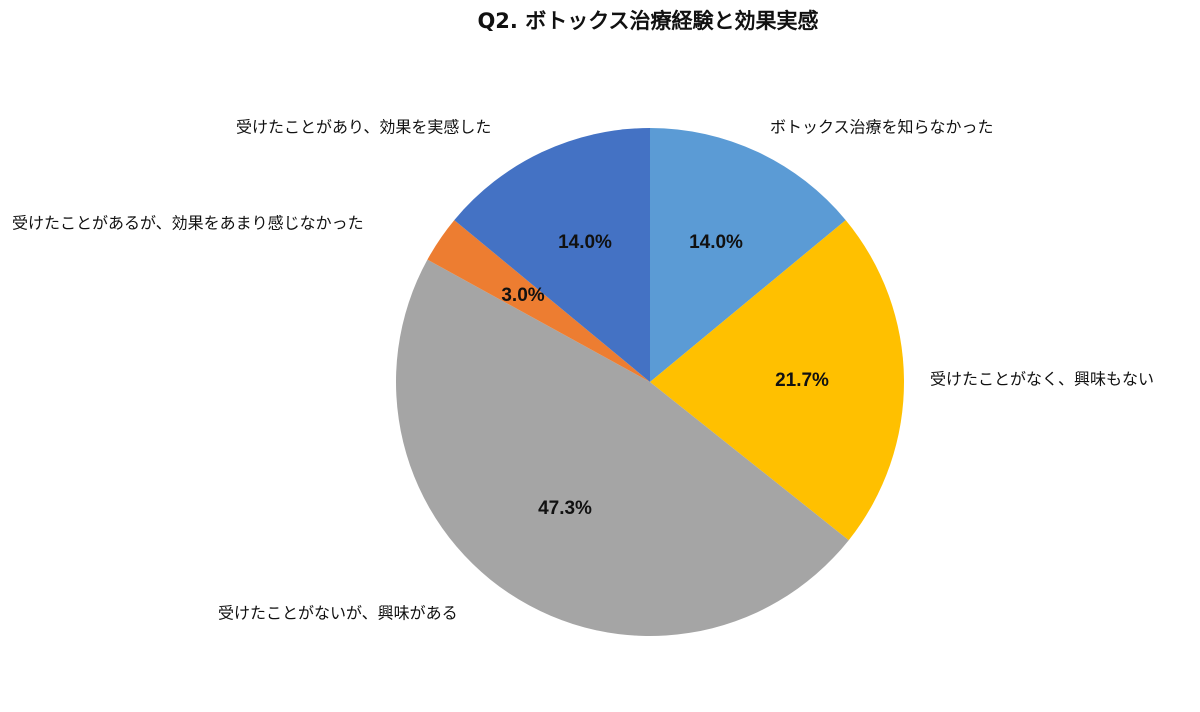  I want to click on category-label: 受けたことがあり、効果を実感した, so click(363, 127).